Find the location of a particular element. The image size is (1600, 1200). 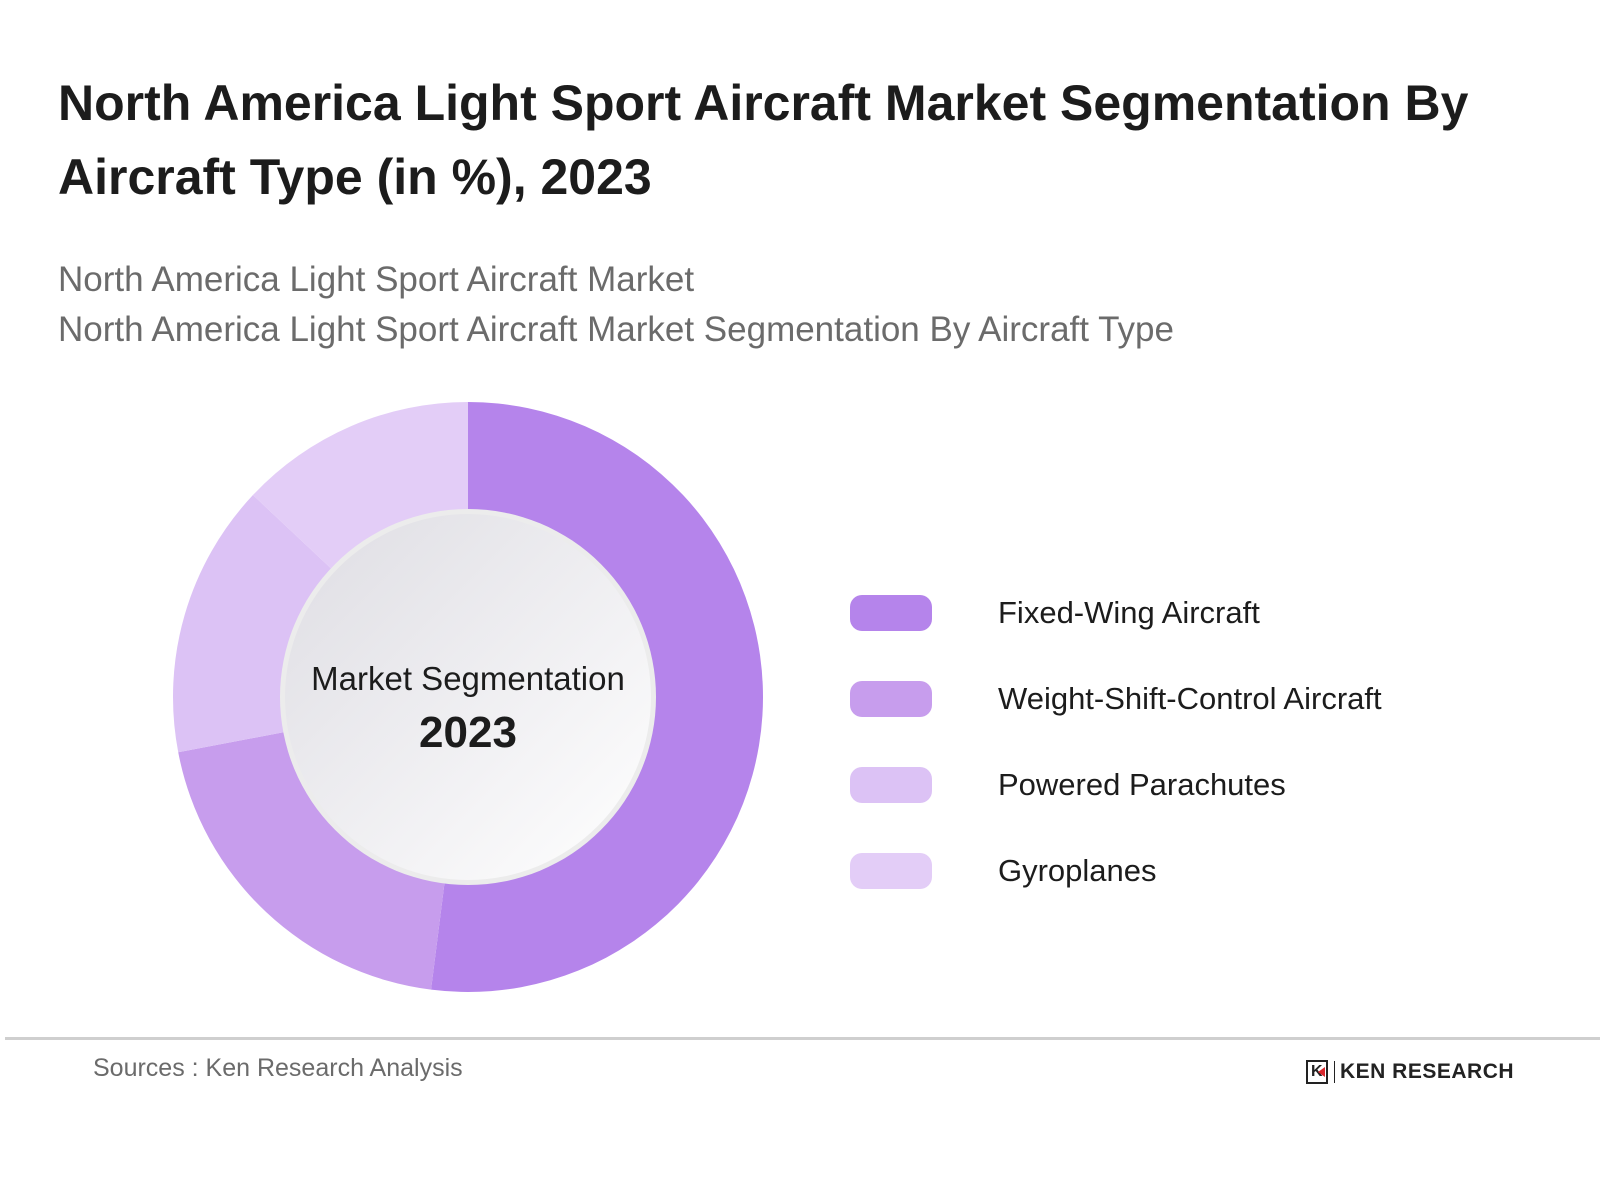

legend-item-fixed-wing: Fixed-Wing Aircraft is located at coordinates (1116, 613).